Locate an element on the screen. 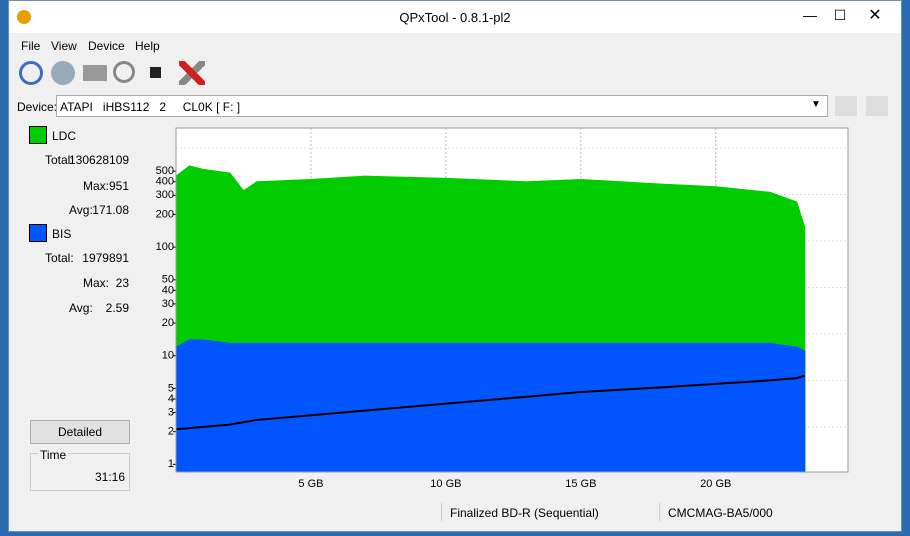 This screenshot has width=910, height=536. window-title: QPxTool - 0.8.1-pl2 is located at coordinates (455, 17).